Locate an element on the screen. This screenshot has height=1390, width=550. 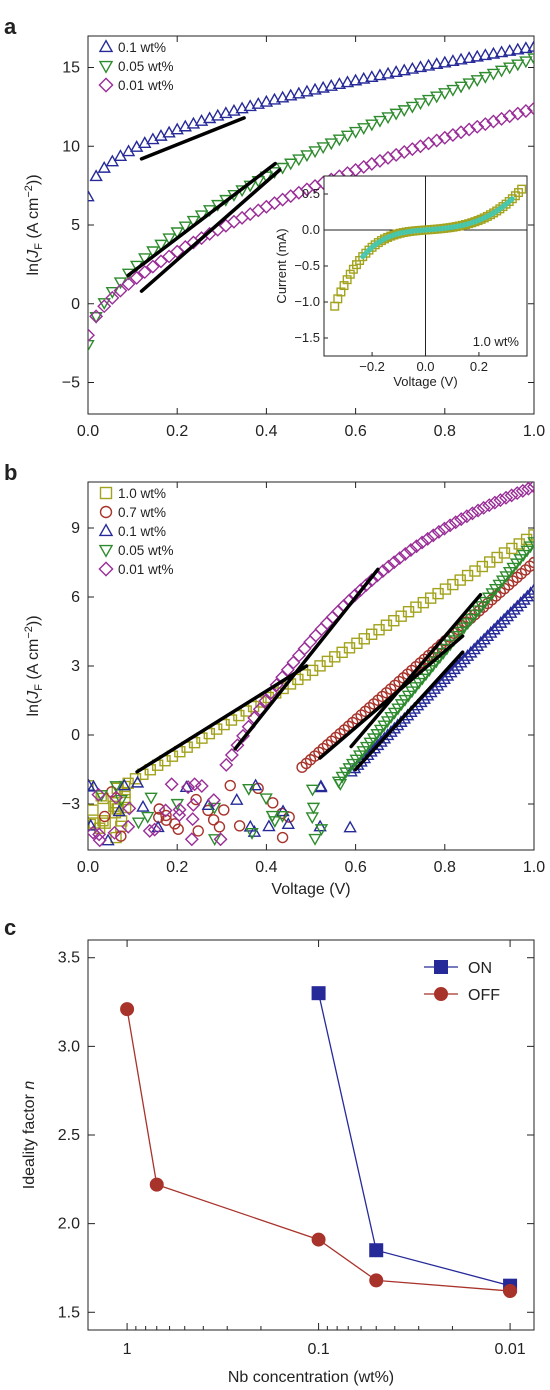
panel-b-xtick-label: 0.0 is located at coordinates (88, 867).